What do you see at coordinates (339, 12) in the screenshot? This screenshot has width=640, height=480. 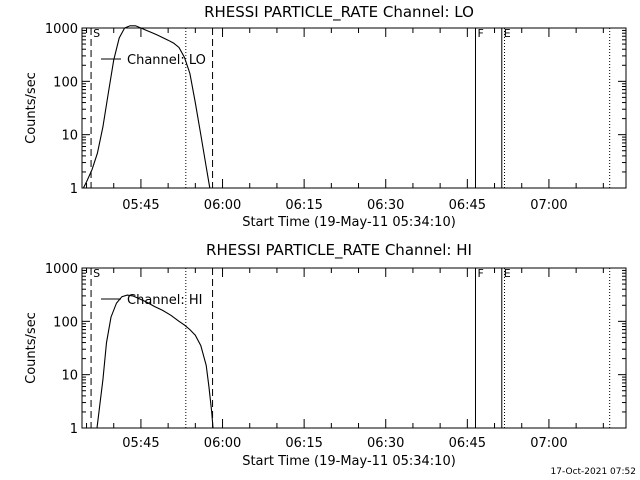 I see `chart-title: RHESSI PARTICLE_RATE Channel: LO` at bounding box center [339, 12].